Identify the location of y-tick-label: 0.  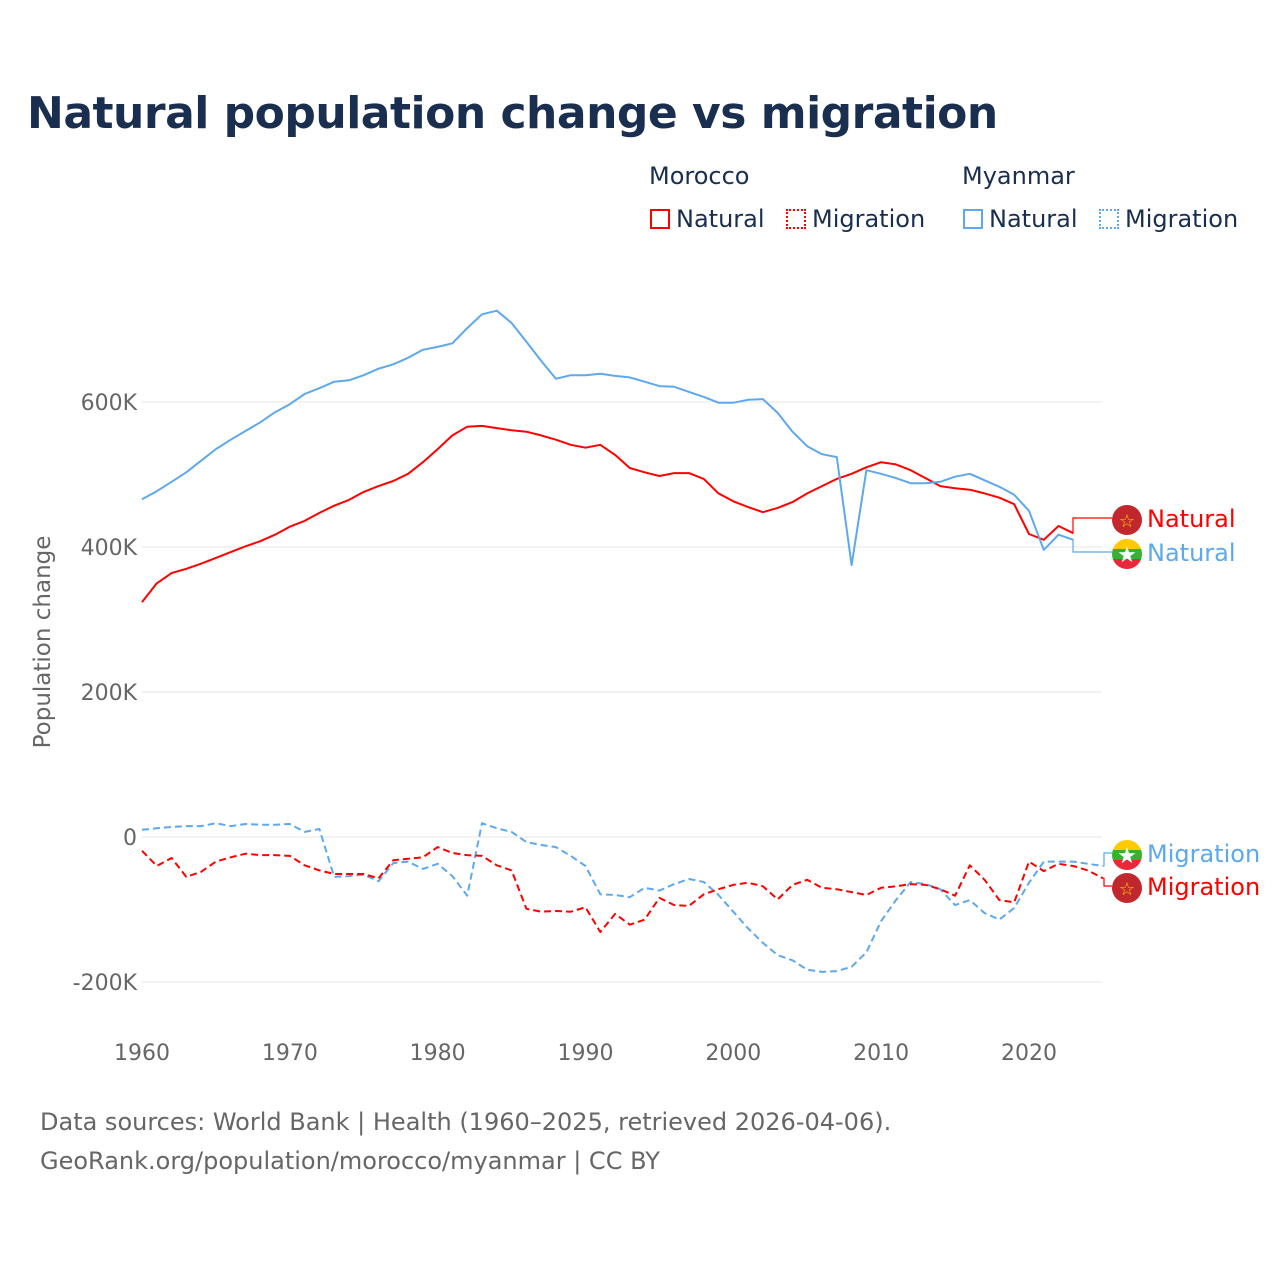
(130, 838).